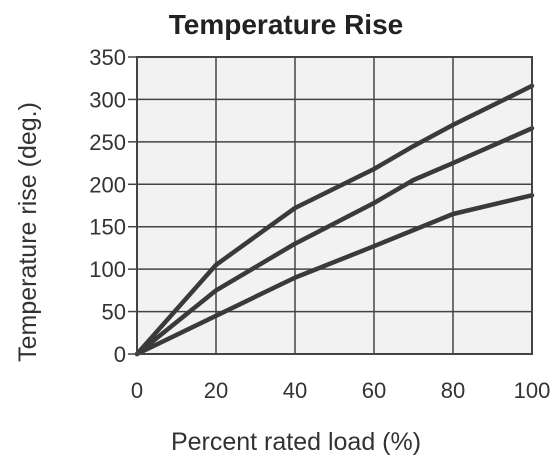 The image size is (553, 462). What do you see at coordinates (107, 57) in the screenshot?
I see `y-tick-label: 350` at bounding box center [107, 57].